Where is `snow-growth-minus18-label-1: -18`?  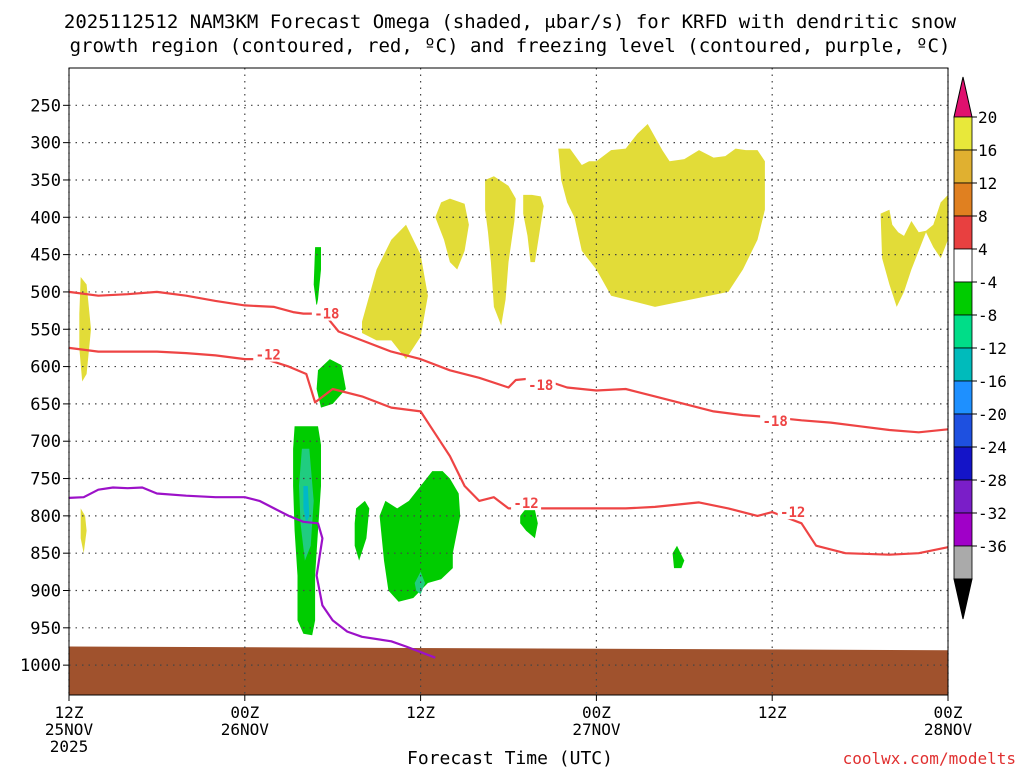 snow-growth-minus18-label-1: -18 is located at coordinates (540, 386).